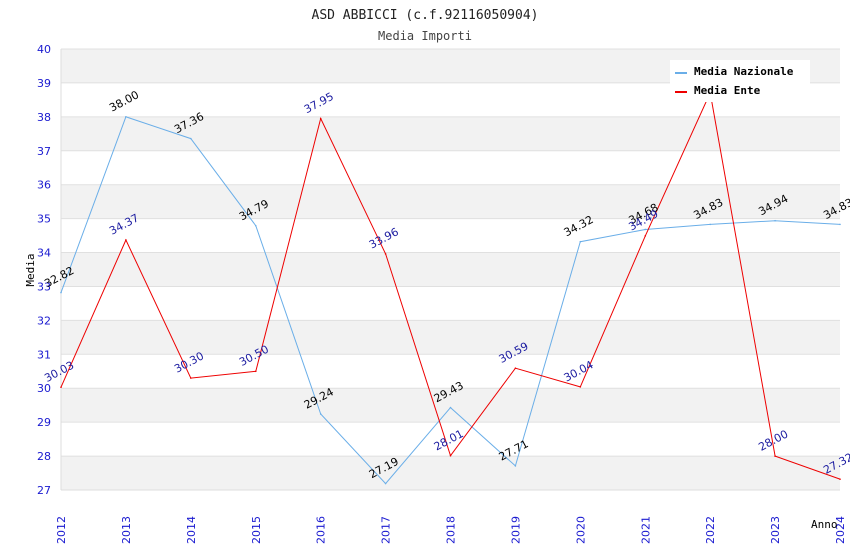  Describe the element at coordinates (44, 49) in the screenshot. I see `y-tick-label: 40` at that location.